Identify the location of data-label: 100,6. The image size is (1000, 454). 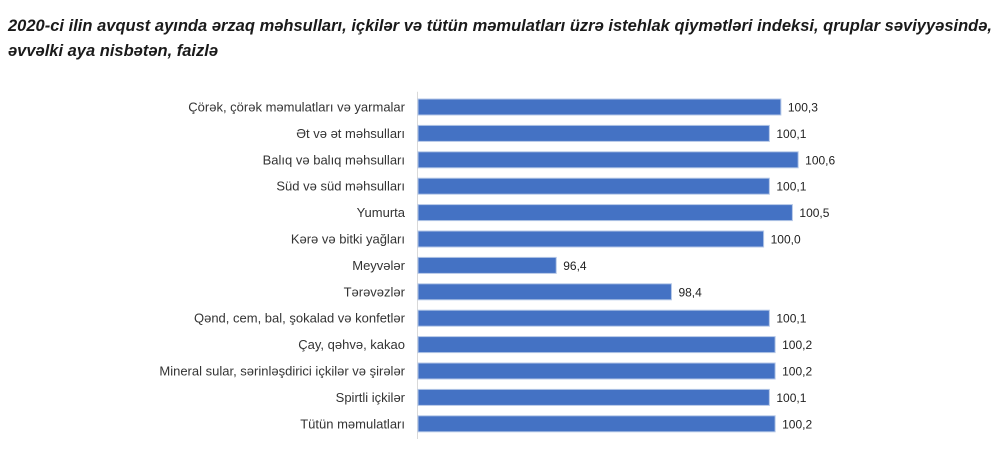
(820, 160).